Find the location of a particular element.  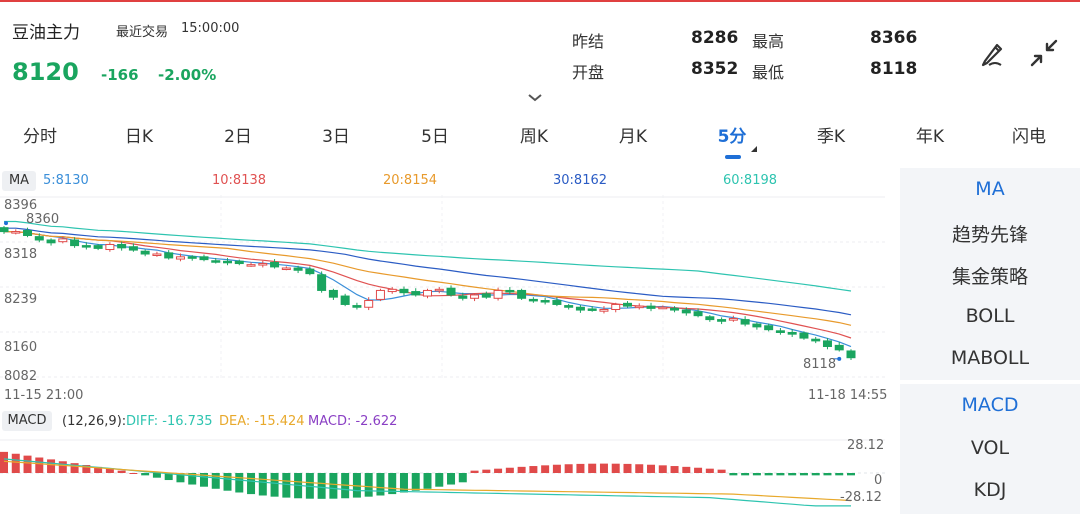

chevron-down-icon is located at coordinates (535, 95).